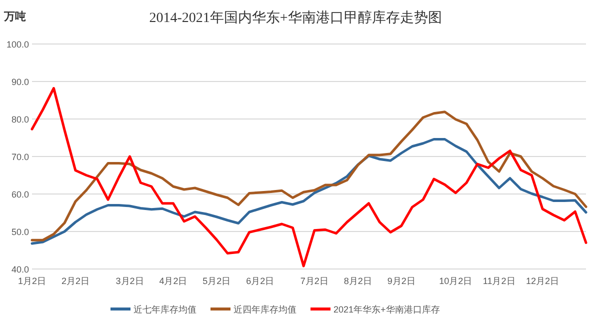 Image resolution: width=591 pixels, height=323 pixels. Describe the element at coordinates (455, 281) in the screenshot. I see `x-tick-label: 10月2日` at that location.